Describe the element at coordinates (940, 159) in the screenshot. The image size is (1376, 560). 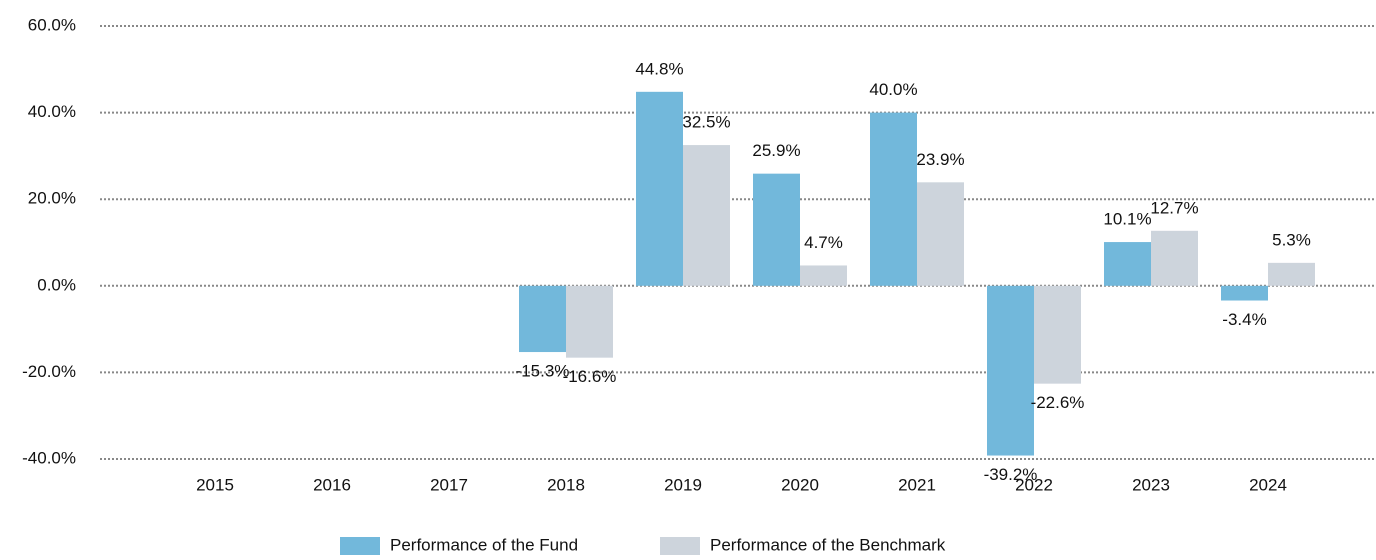
I see `data-label: 23.9%` at that location.